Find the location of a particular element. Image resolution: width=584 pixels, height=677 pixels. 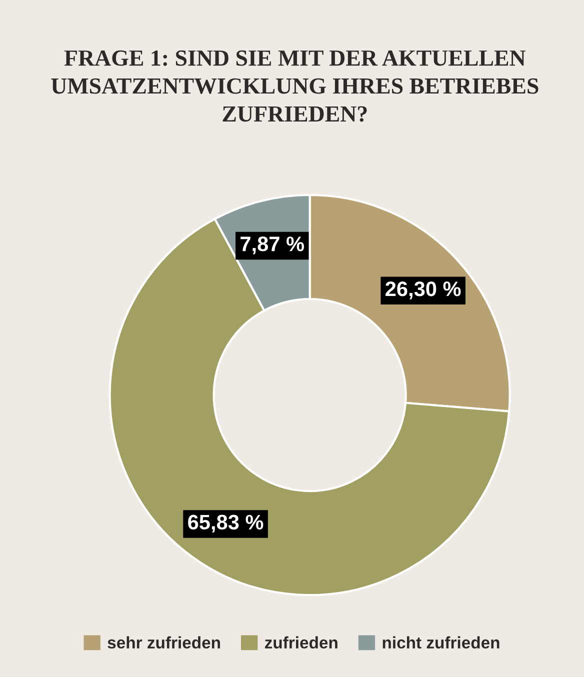

chart-title: FRAGE 1: SIND SIE MIT DER AKTUELLEN UMSATZENTWICKLUNG IHRES BETRIEBES ZUFRIEDEN? is located at coordinates (294, 86).